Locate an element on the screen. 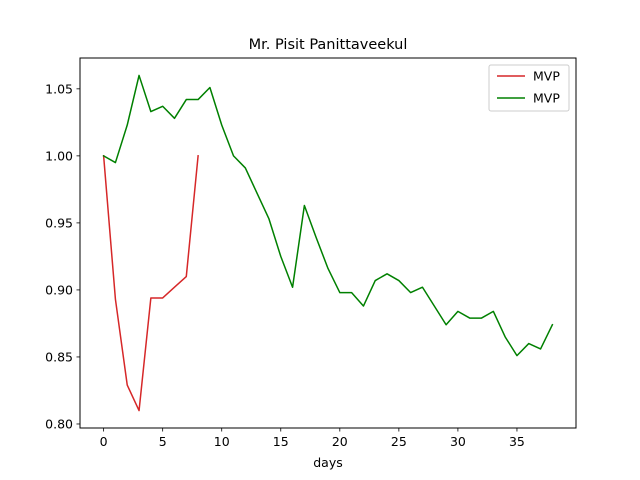  y-tick-label: 1.00 is located at coordinates (59, 155).